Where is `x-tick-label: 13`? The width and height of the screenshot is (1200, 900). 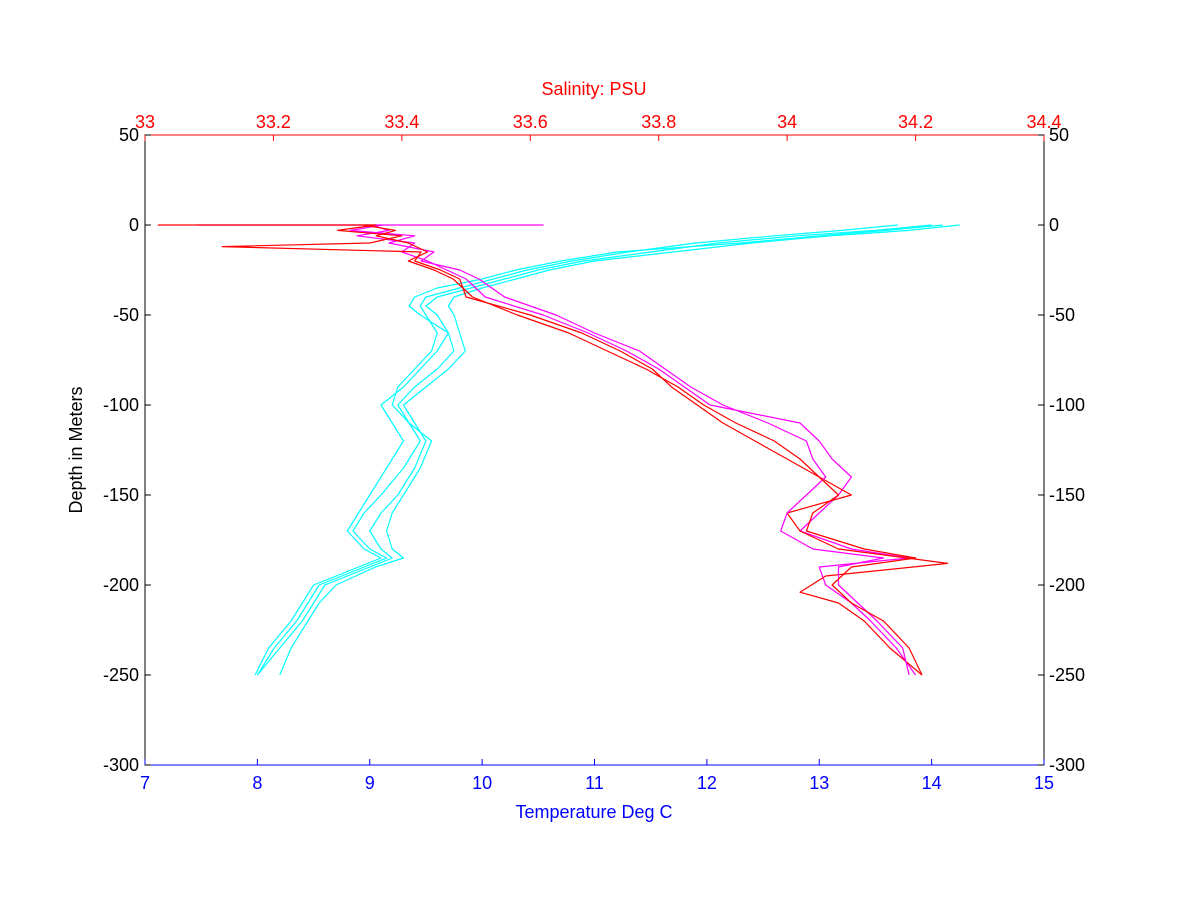 x-tick-label: 13 is located at coordinates (819, 783).